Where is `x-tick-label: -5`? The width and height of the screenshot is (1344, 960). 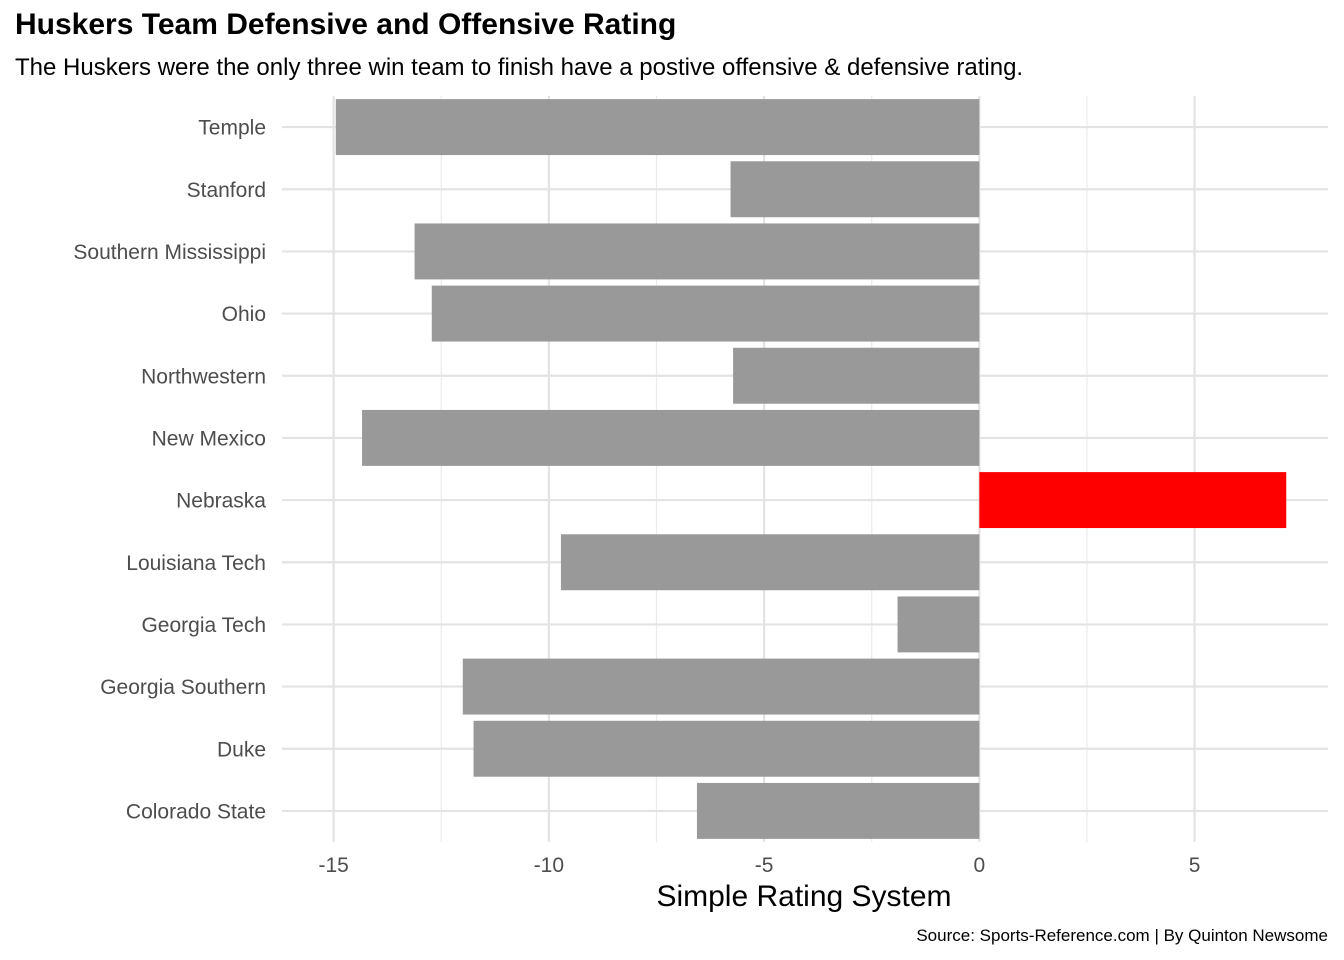
x-tick-label: -5 is located at coordinates (764, 865).